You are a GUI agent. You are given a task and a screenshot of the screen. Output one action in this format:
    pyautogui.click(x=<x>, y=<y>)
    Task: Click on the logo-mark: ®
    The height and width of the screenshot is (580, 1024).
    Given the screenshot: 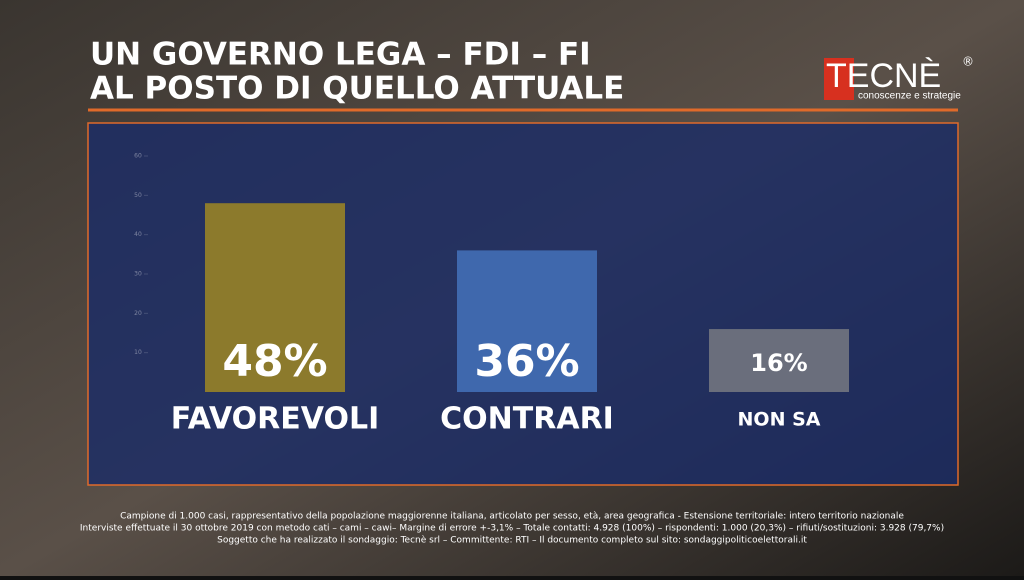 What is the action you would take?
    pyautogui.click(x=968, y=62)
    